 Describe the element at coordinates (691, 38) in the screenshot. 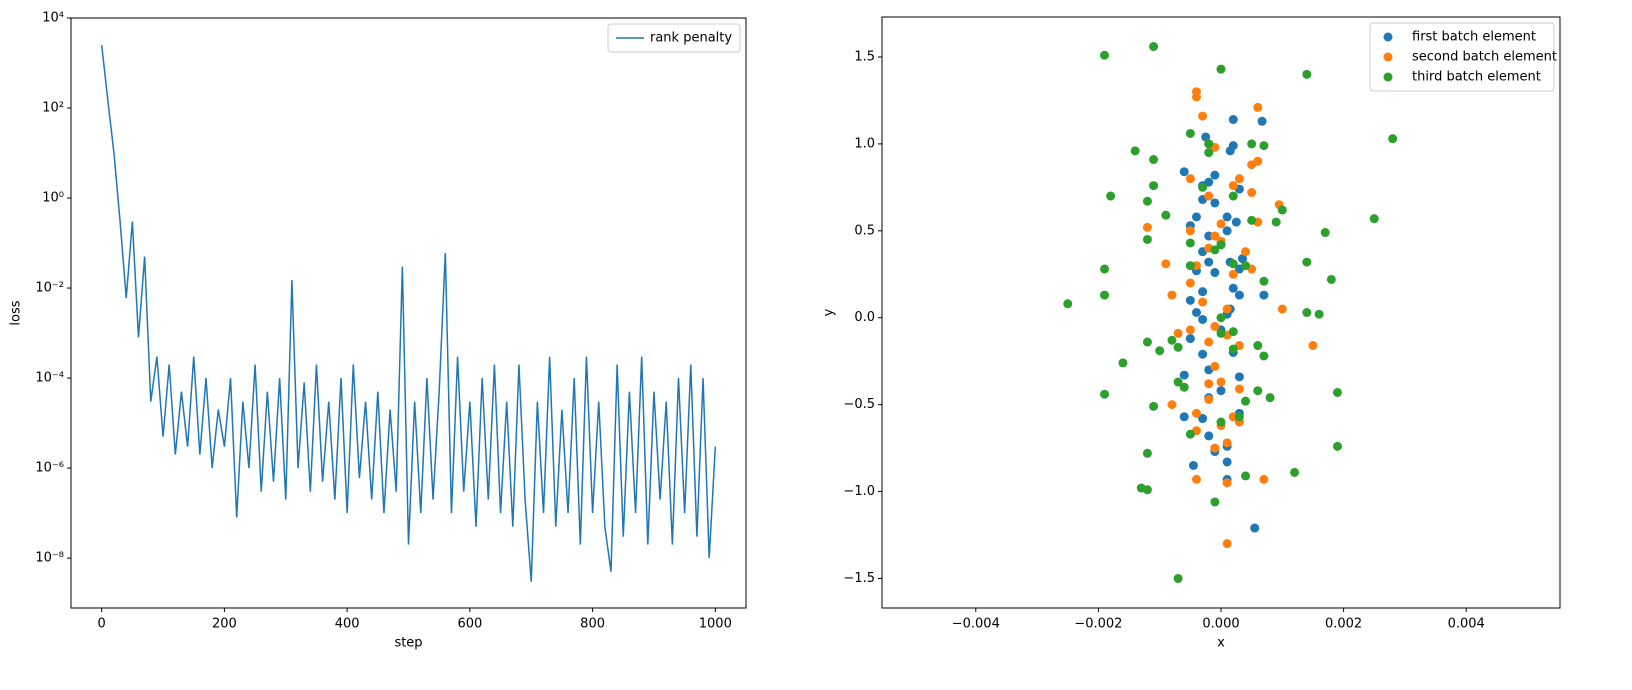

I see `legend-label: rank penalty` at that location.